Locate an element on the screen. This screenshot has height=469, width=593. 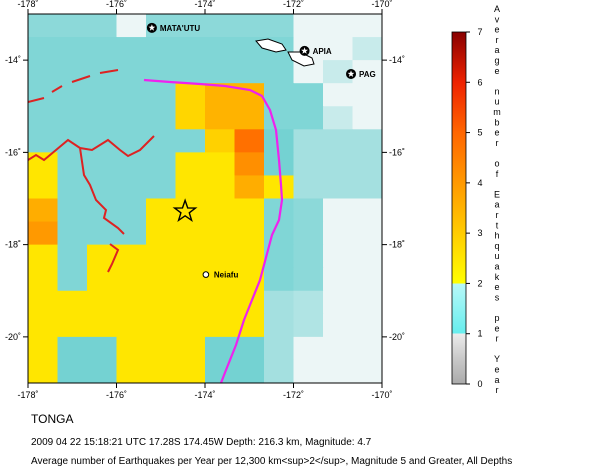
colorbar-title-letter: Y is located at coordinates (497, 359).